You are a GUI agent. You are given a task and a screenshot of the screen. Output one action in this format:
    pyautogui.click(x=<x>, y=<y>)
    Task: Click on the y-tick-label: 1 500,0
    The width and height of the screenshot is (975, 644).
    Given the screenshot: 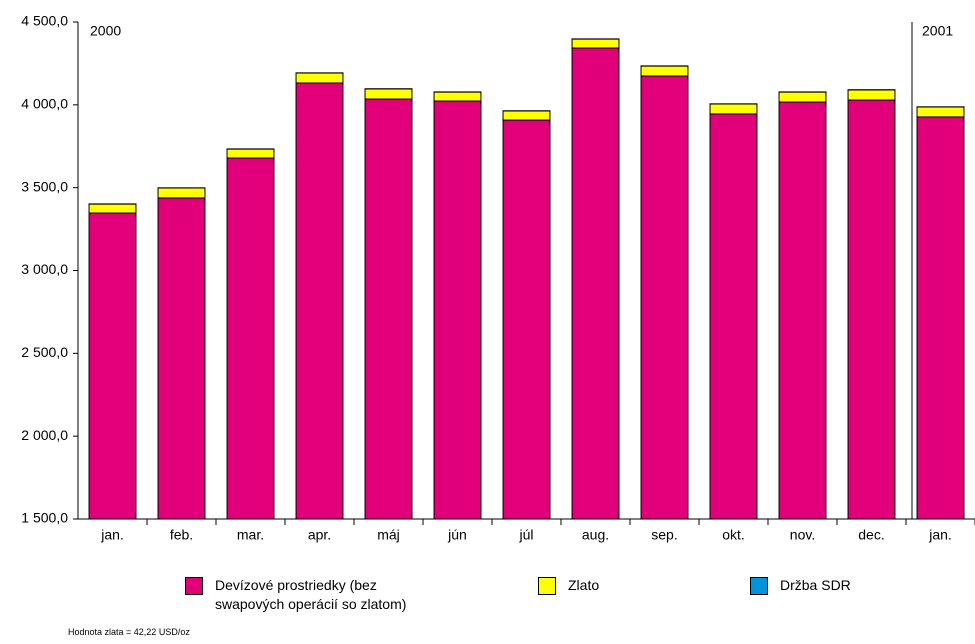 What is the action you would take?
    pyautogui.click(x=44, y=518)
    